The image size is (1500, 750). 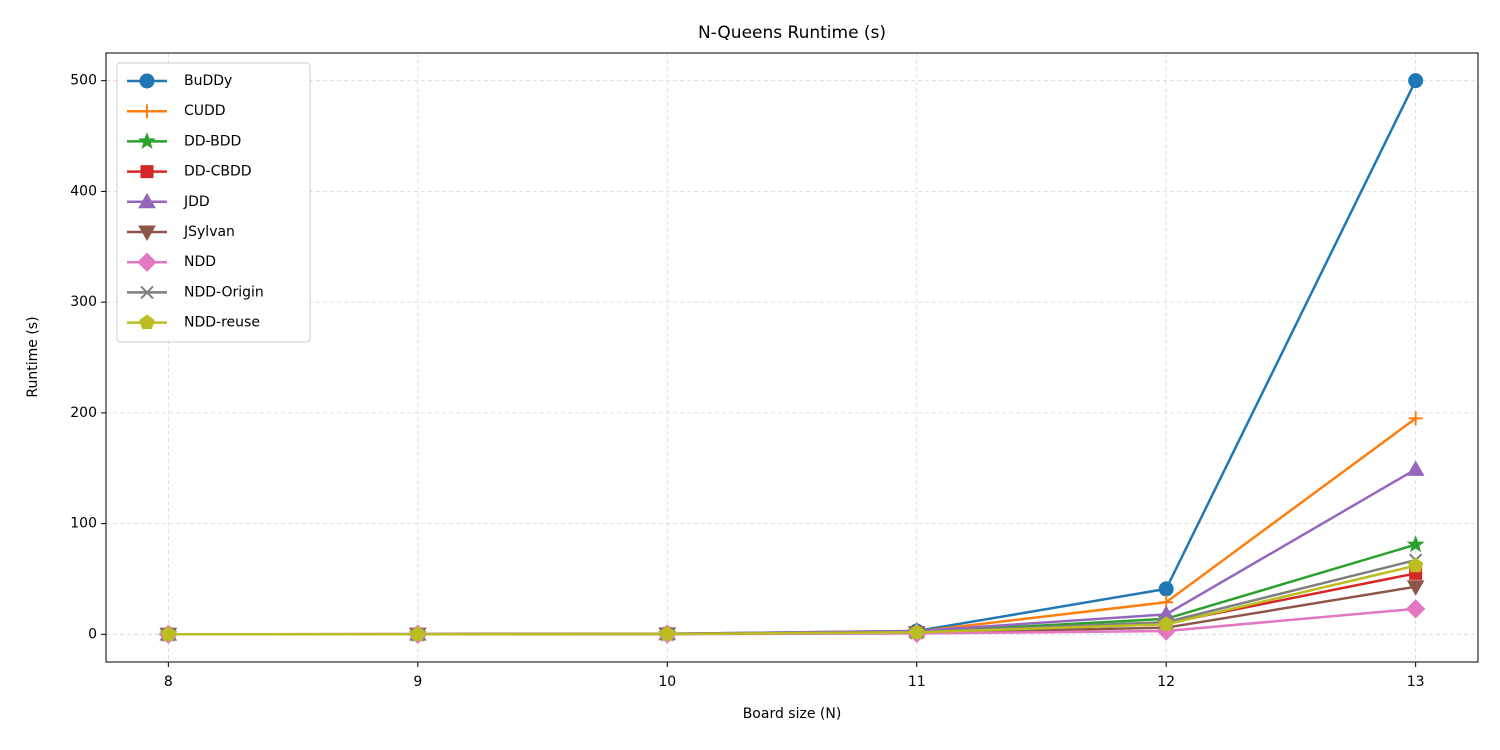 What do you see at coordinates (1166, 682) in the screenshot?
I see `x-tick-label: 12` at bounding box center [1166, 682].